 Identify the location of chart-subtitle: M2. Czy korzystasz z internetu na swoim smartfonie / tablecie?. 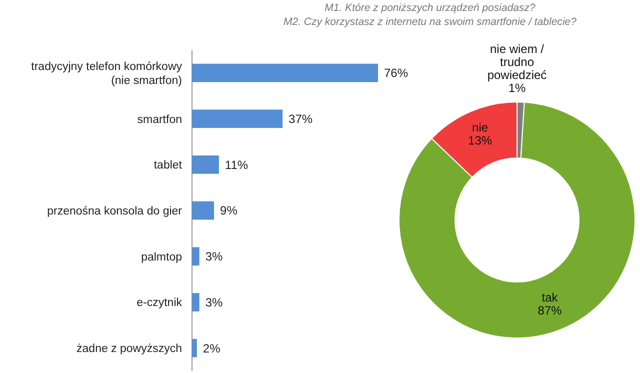
(430, 22).